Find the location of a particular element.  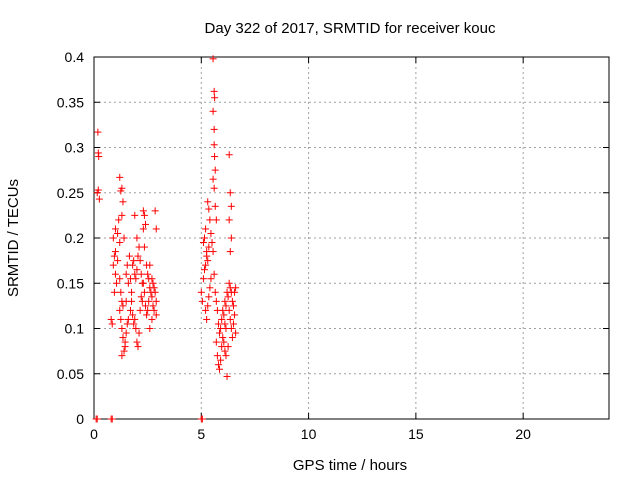

x-axis-label: GPS time / hours is located at coordinates (350, 465).